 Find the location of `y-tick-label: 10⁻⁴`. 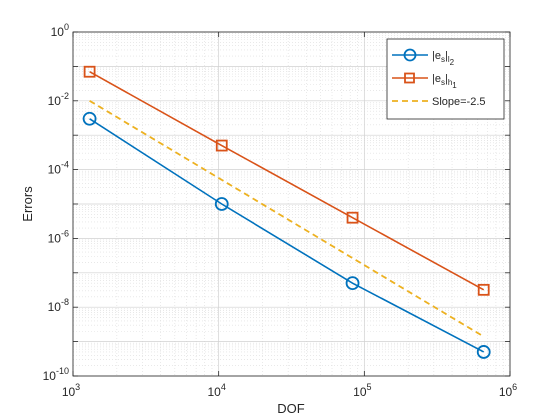

y-tick-label: 10⁻⁴ is located at coordinates (58, 168).